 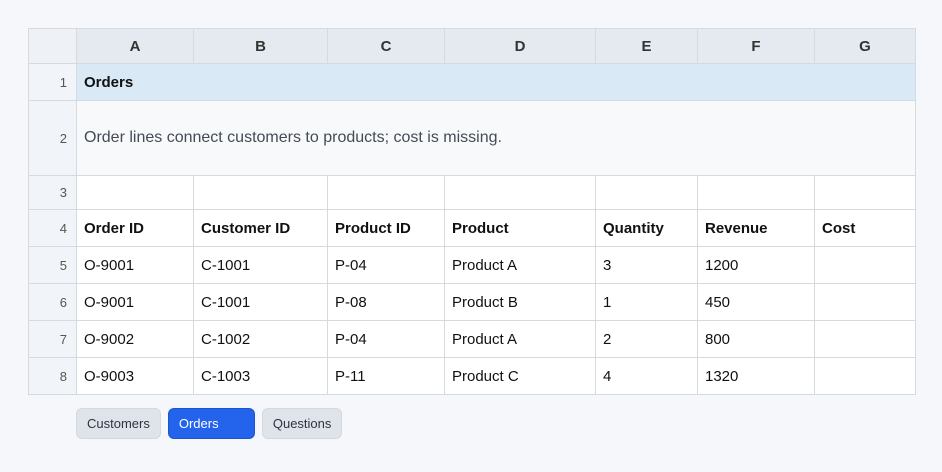 I want to click on header-cell-revenue: Revenue, so click(x=756, y=228).